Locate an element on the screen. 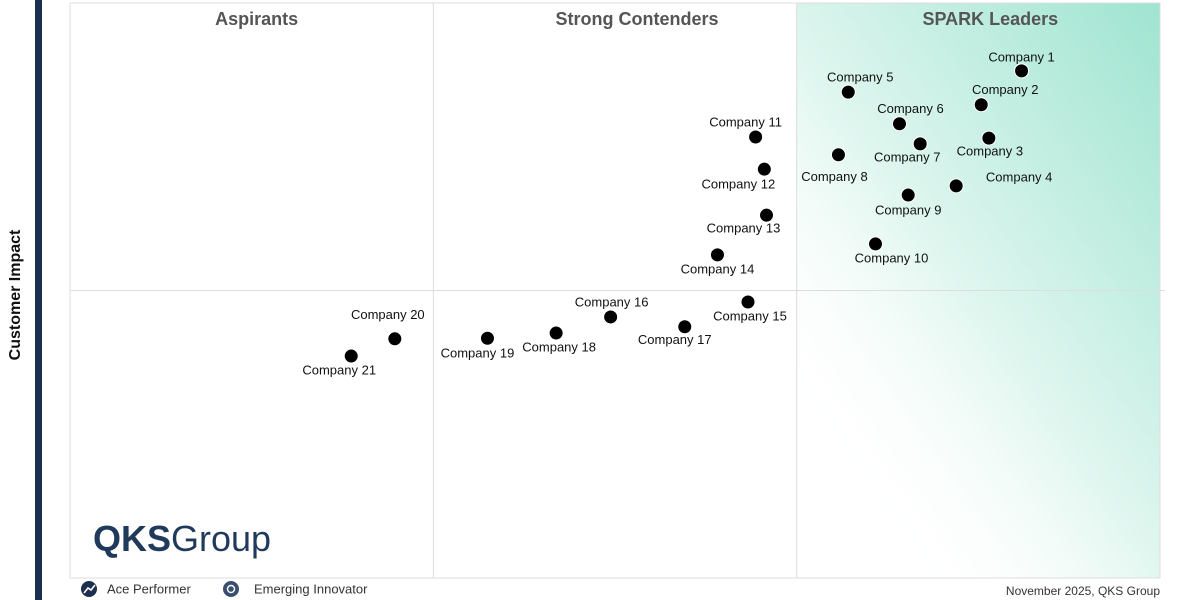 This screenshot has height=600, width=1200. point-label: Company 17 is located at coordinates (675, 339).